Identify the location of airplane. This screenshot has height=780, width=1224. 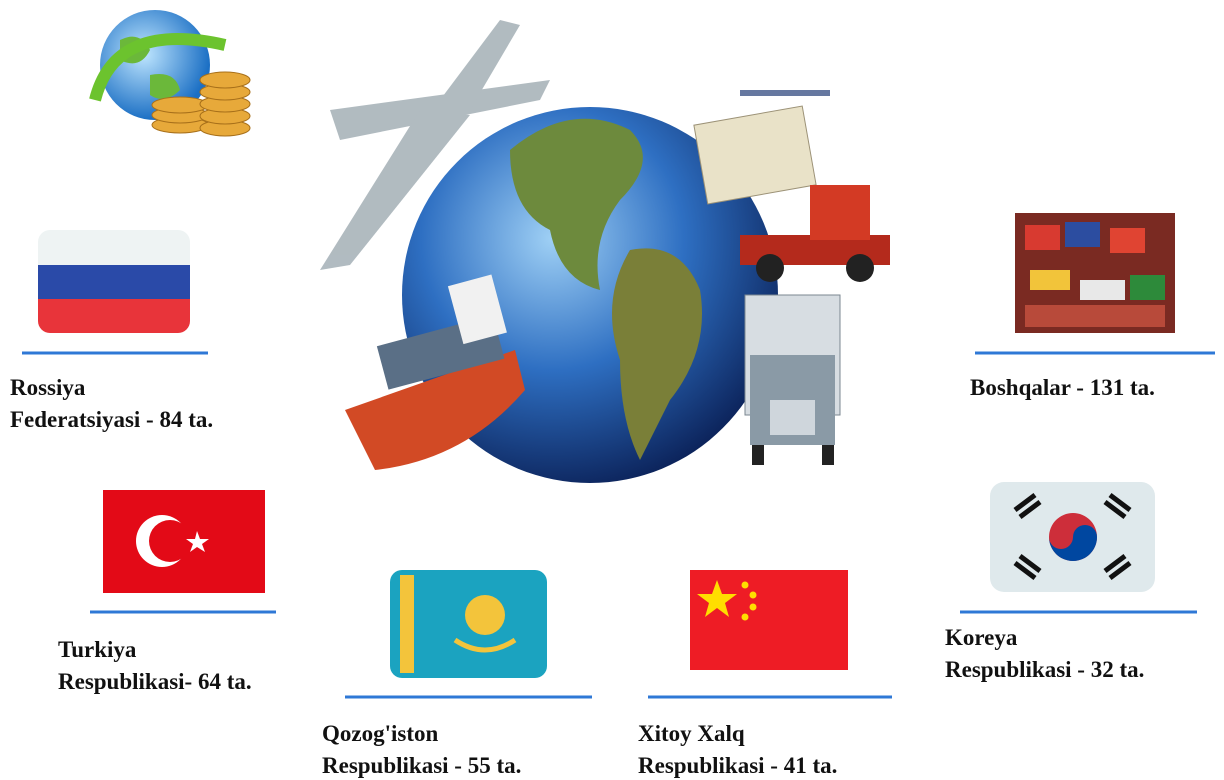
(435, 145).